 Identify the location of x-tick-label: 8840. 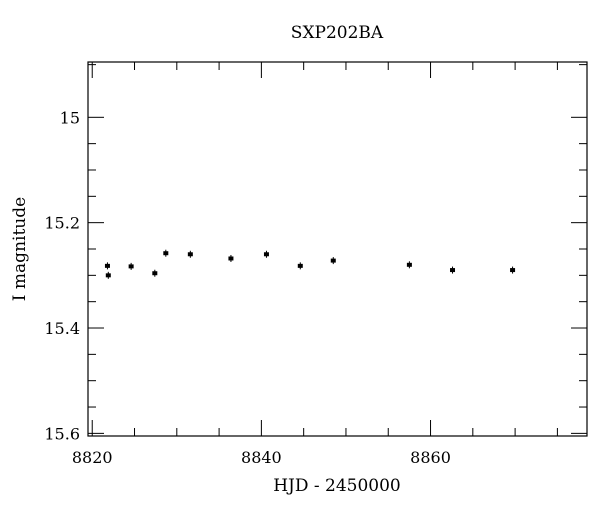
(261, 457).